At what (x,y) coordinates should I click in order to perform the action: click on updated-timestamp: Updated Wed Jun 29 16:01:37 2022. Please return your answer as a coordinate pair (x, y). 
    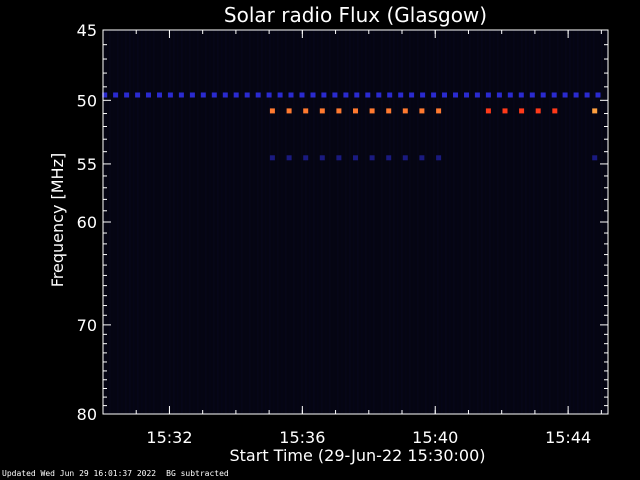
    Looking at the image, I should click on (79, 473).